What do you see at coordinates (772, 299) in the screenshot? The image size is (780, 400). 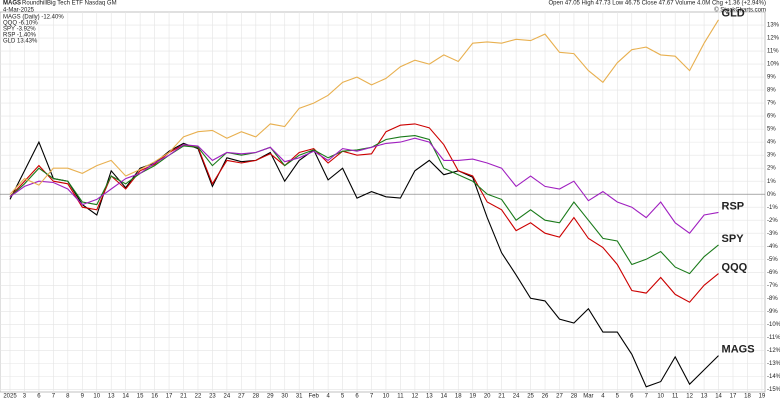 I see `y-tick-label: -8%` at bounding box center [772, 299].